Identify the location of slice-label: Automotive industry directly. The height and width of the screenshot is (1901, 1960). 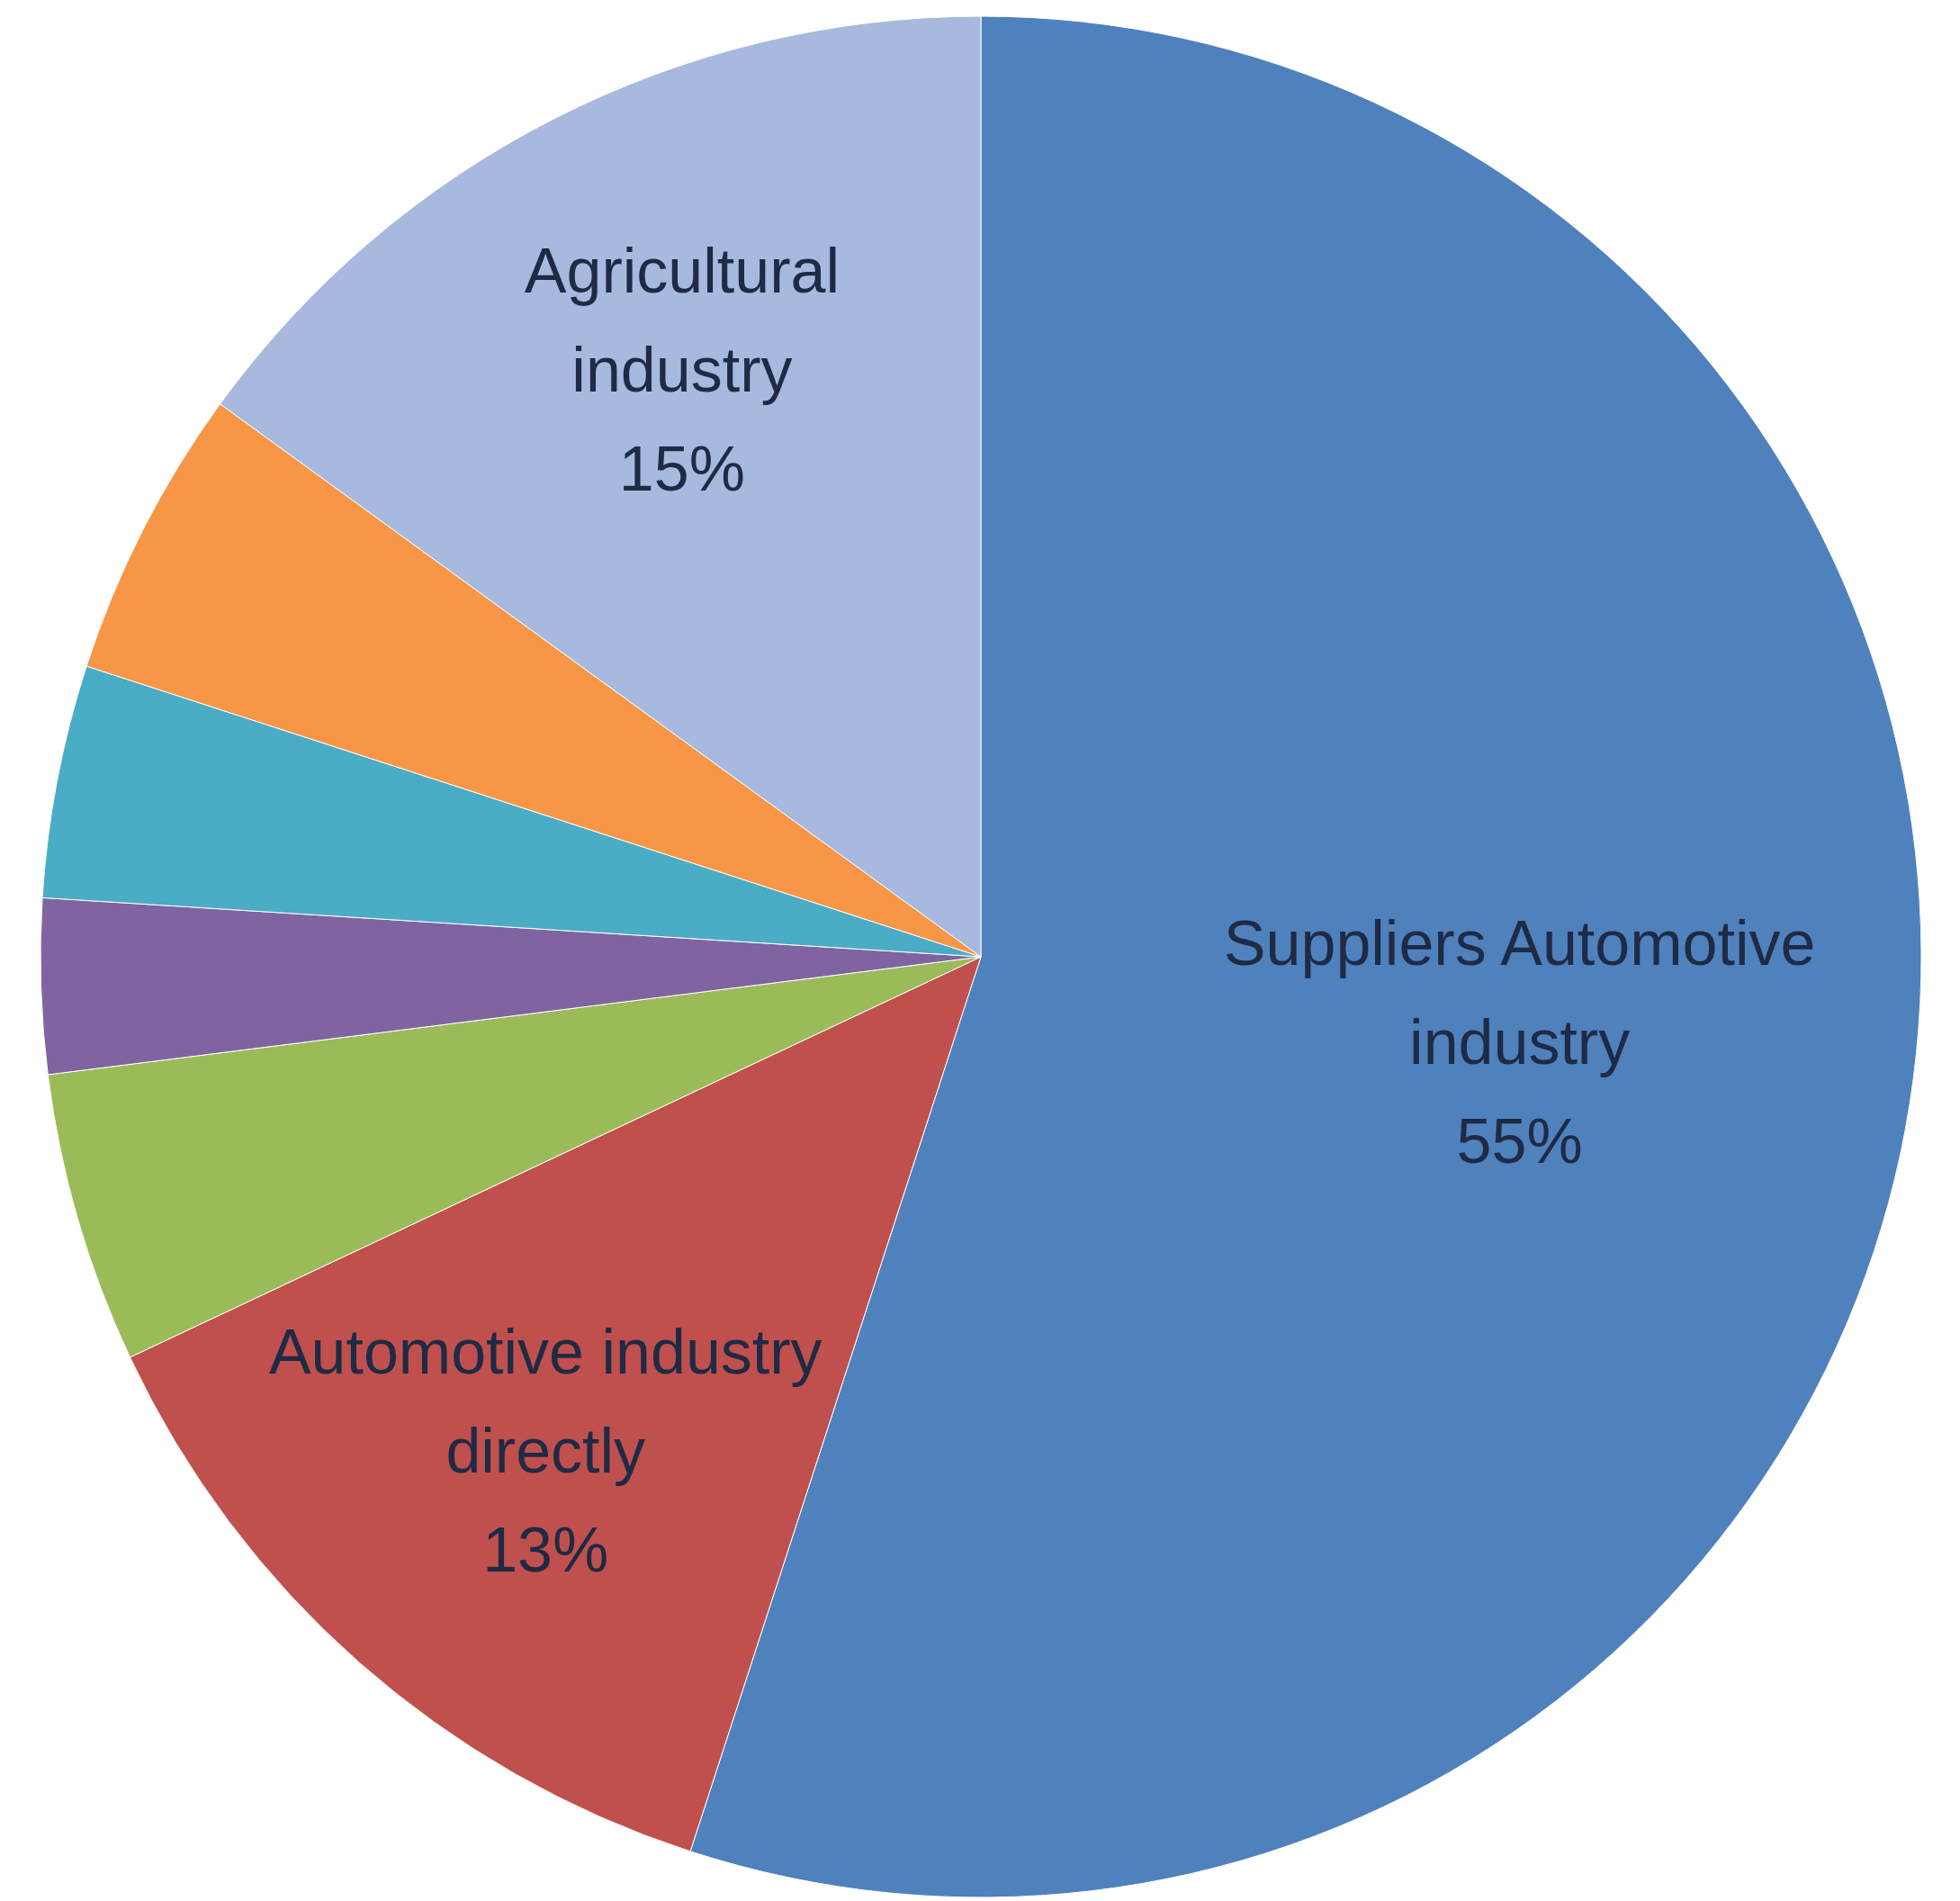
(545, 1401).